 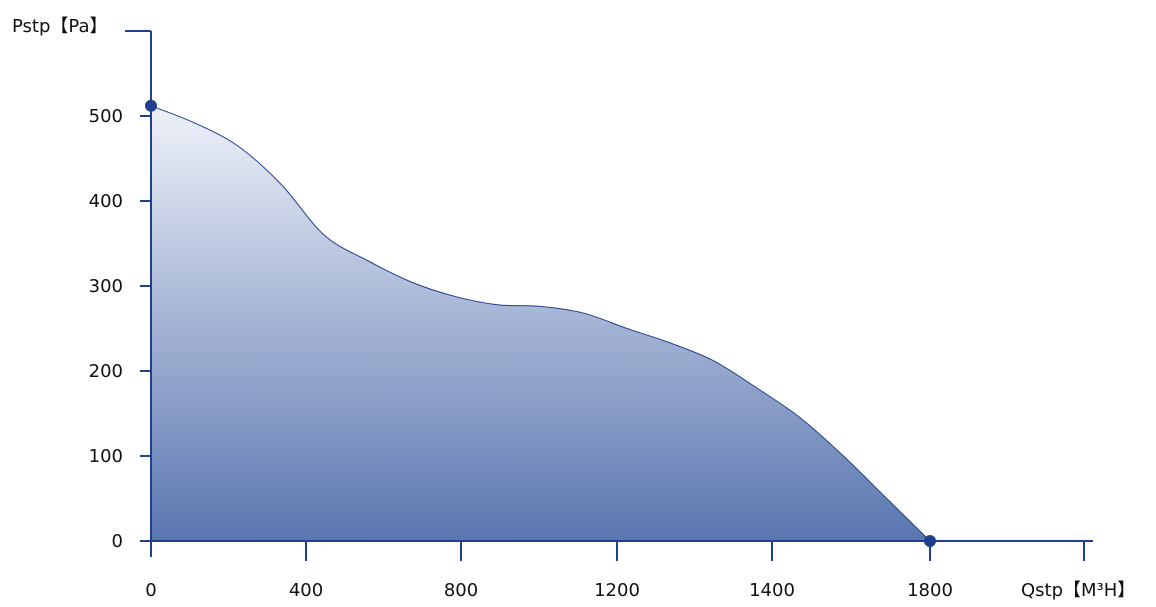 I want to click on y-axis-title: Pstp【Pa】, so click(x=59, y=26).